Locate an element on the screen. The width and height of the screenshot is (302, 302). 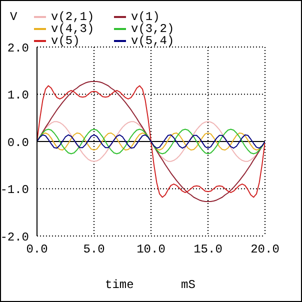
legend-label: v(5) is located at coordinates (65, 41).